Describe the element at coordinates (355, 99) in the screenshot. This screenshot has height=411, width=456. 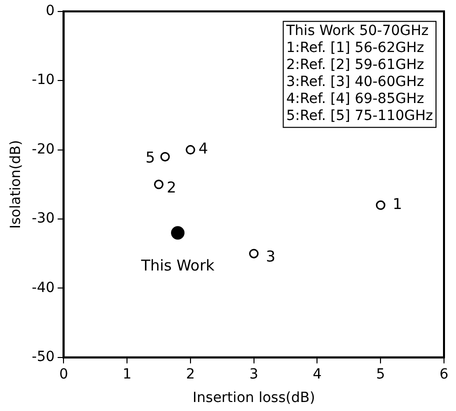
I see `annotation: 4:Ref. [4] 69-85GHz` at that location.